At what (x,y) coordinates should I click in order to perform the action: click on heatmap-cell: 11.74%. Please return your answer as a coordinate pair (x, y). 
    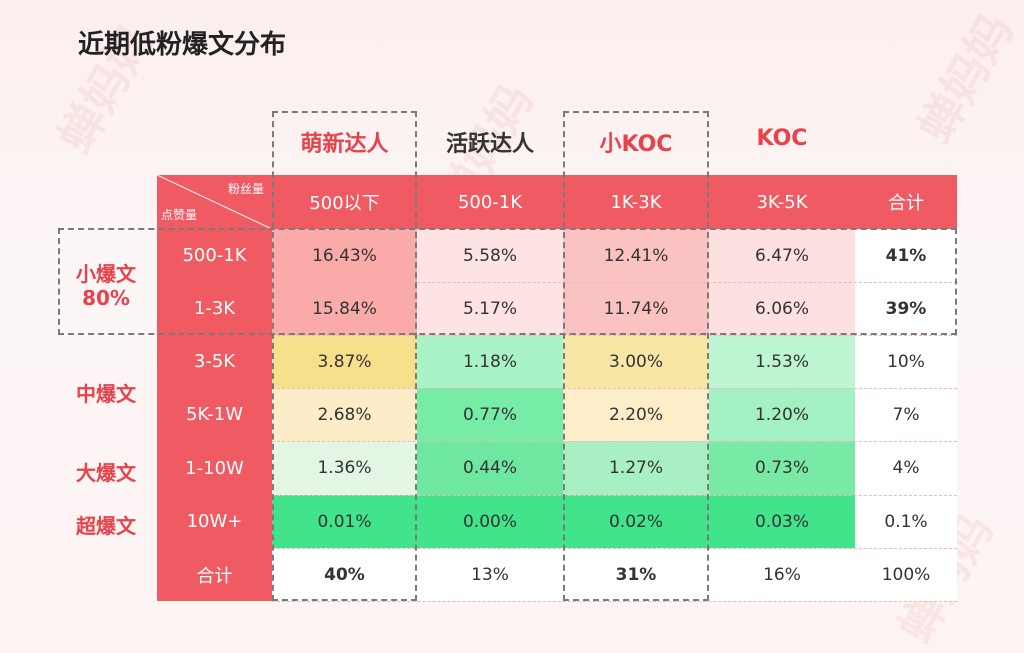
    Looking at the image, I should click on (636, 308).